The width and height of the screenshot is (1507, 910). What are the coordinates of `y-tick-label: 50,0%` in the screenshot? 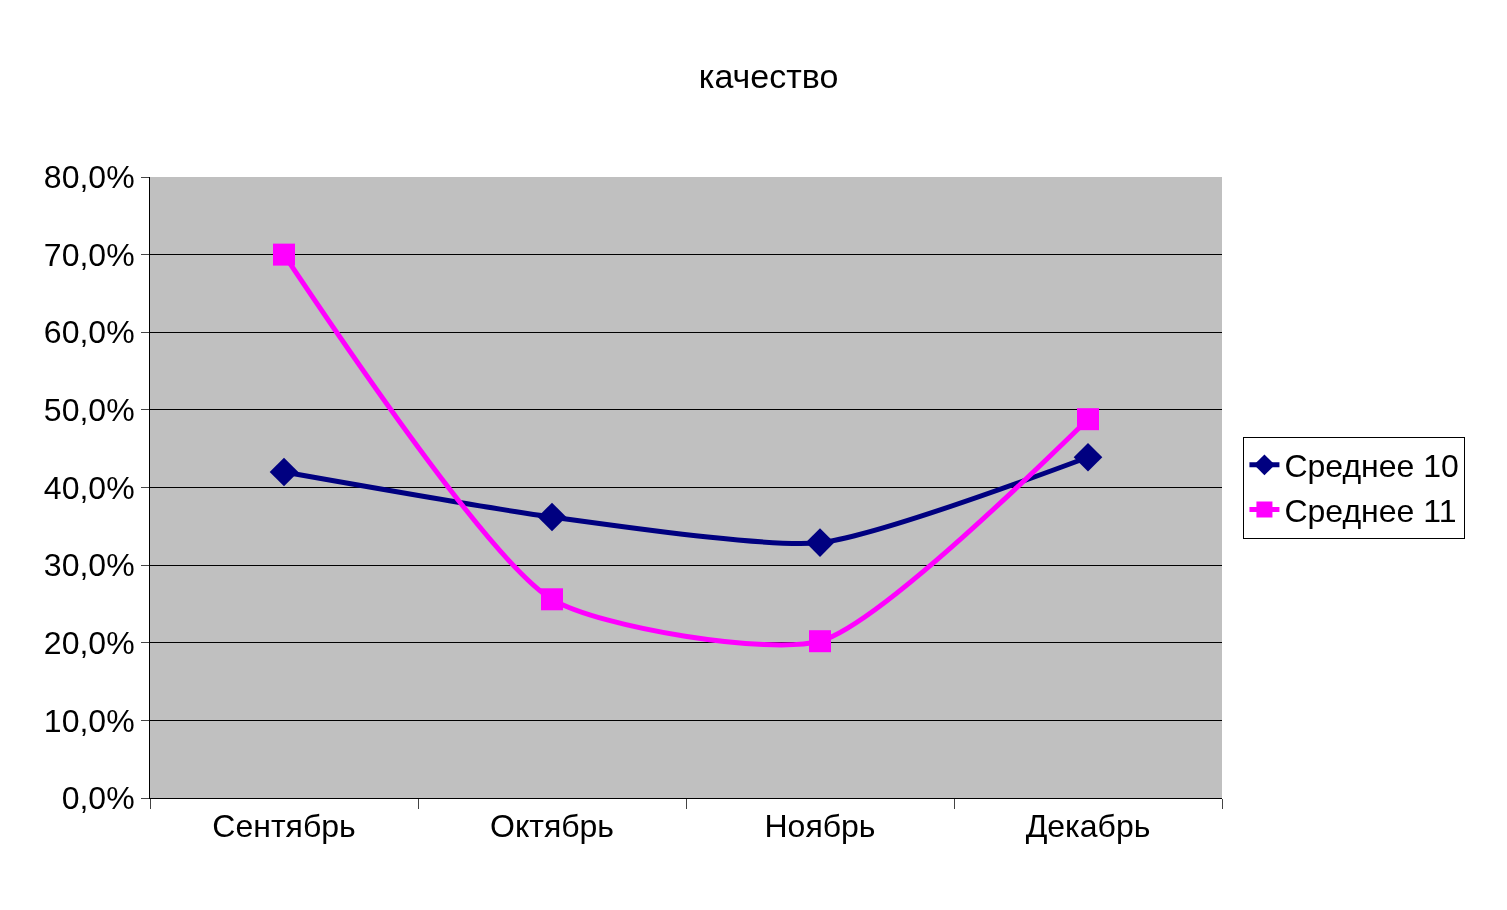 It's located at (89, 410).